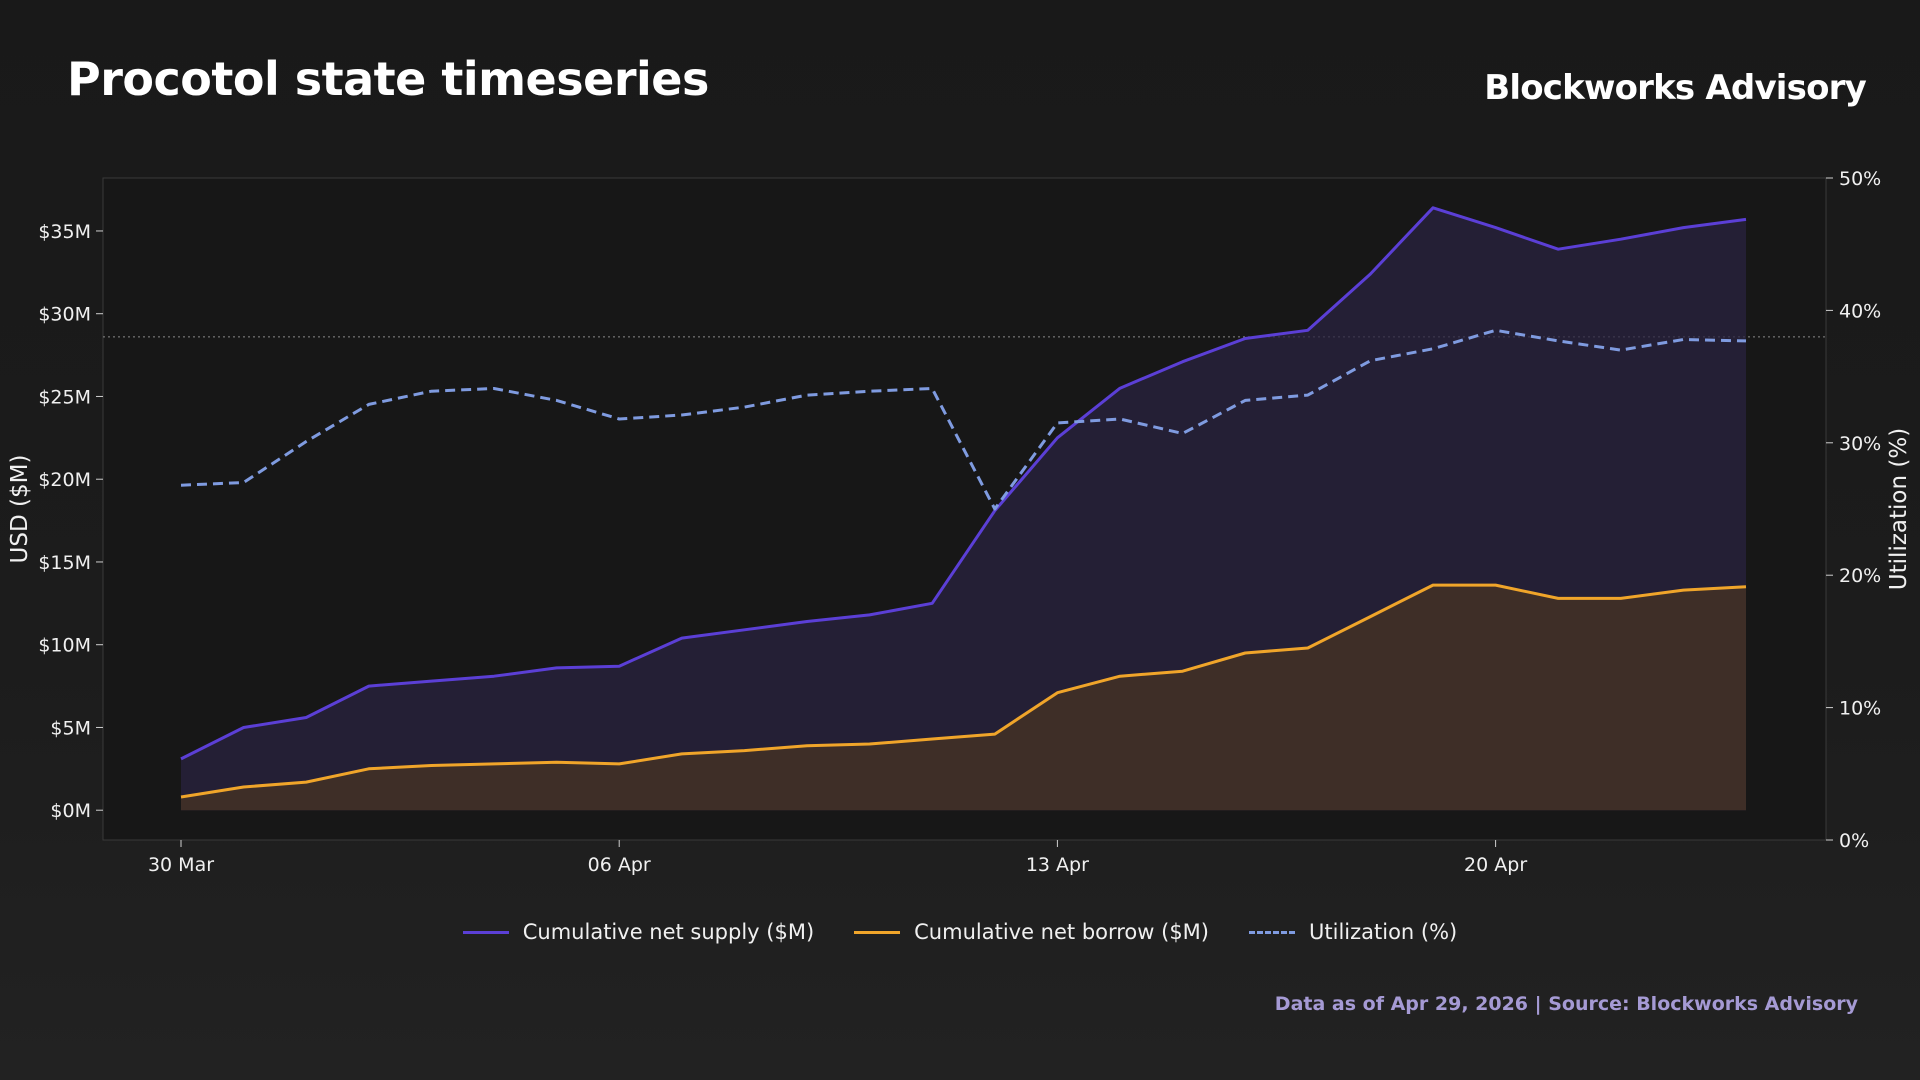  I want to click on x-tick-label: 13 Apr, so click(1057, 865).